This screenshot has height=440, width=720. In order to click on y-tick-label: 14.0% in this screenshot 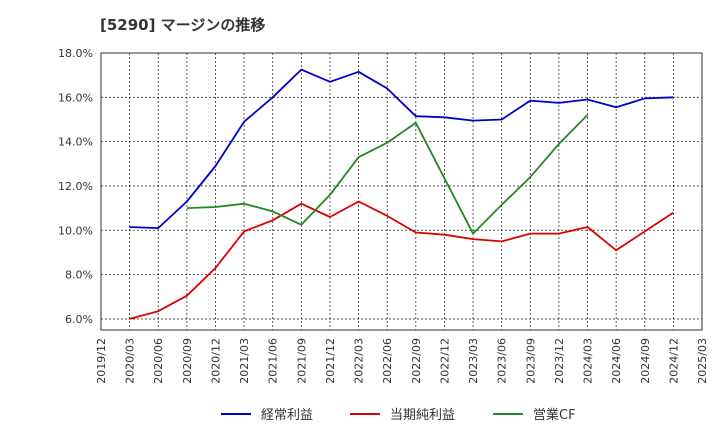, I will do `click(75, 142)`.